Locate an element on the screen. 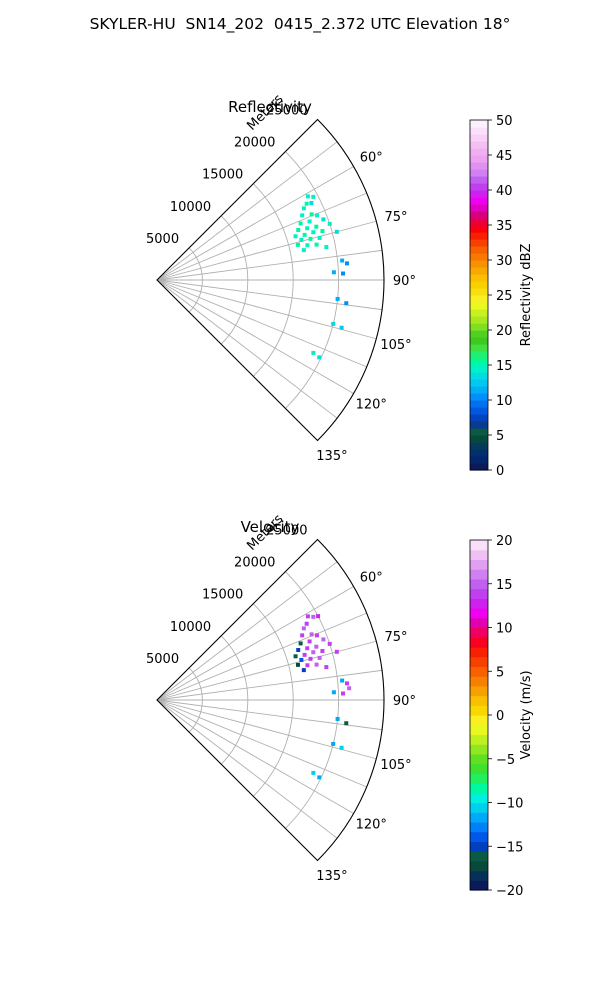 The height and width of the screenshot is (1000, 600). colorbar-tick-label: −5 is located at coordinates (505, 760).